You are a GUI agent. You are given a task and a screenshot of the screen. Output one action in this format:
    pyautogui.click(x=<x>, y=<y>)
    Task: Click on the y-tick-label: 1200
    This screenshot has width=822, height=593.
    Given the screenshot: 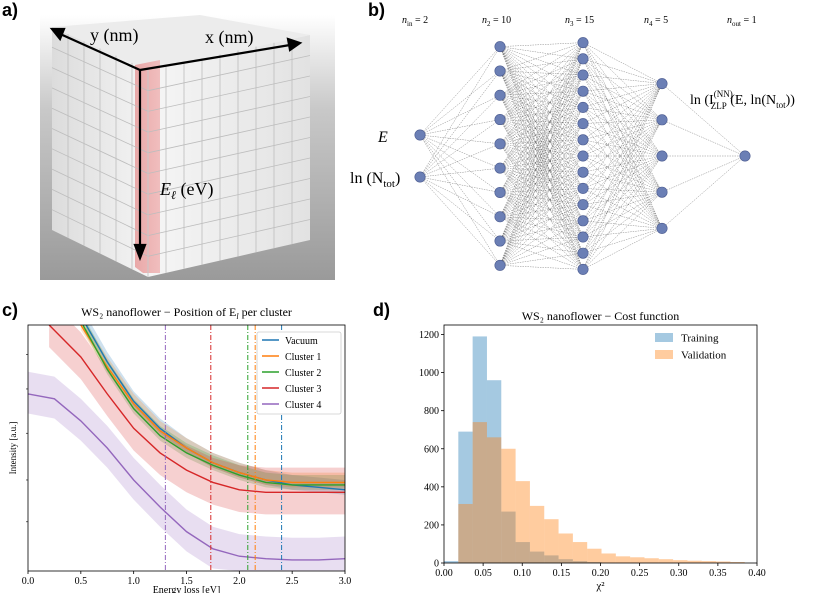 What is the action you would take?
    pyautogui.click(x=429, y=335)
    